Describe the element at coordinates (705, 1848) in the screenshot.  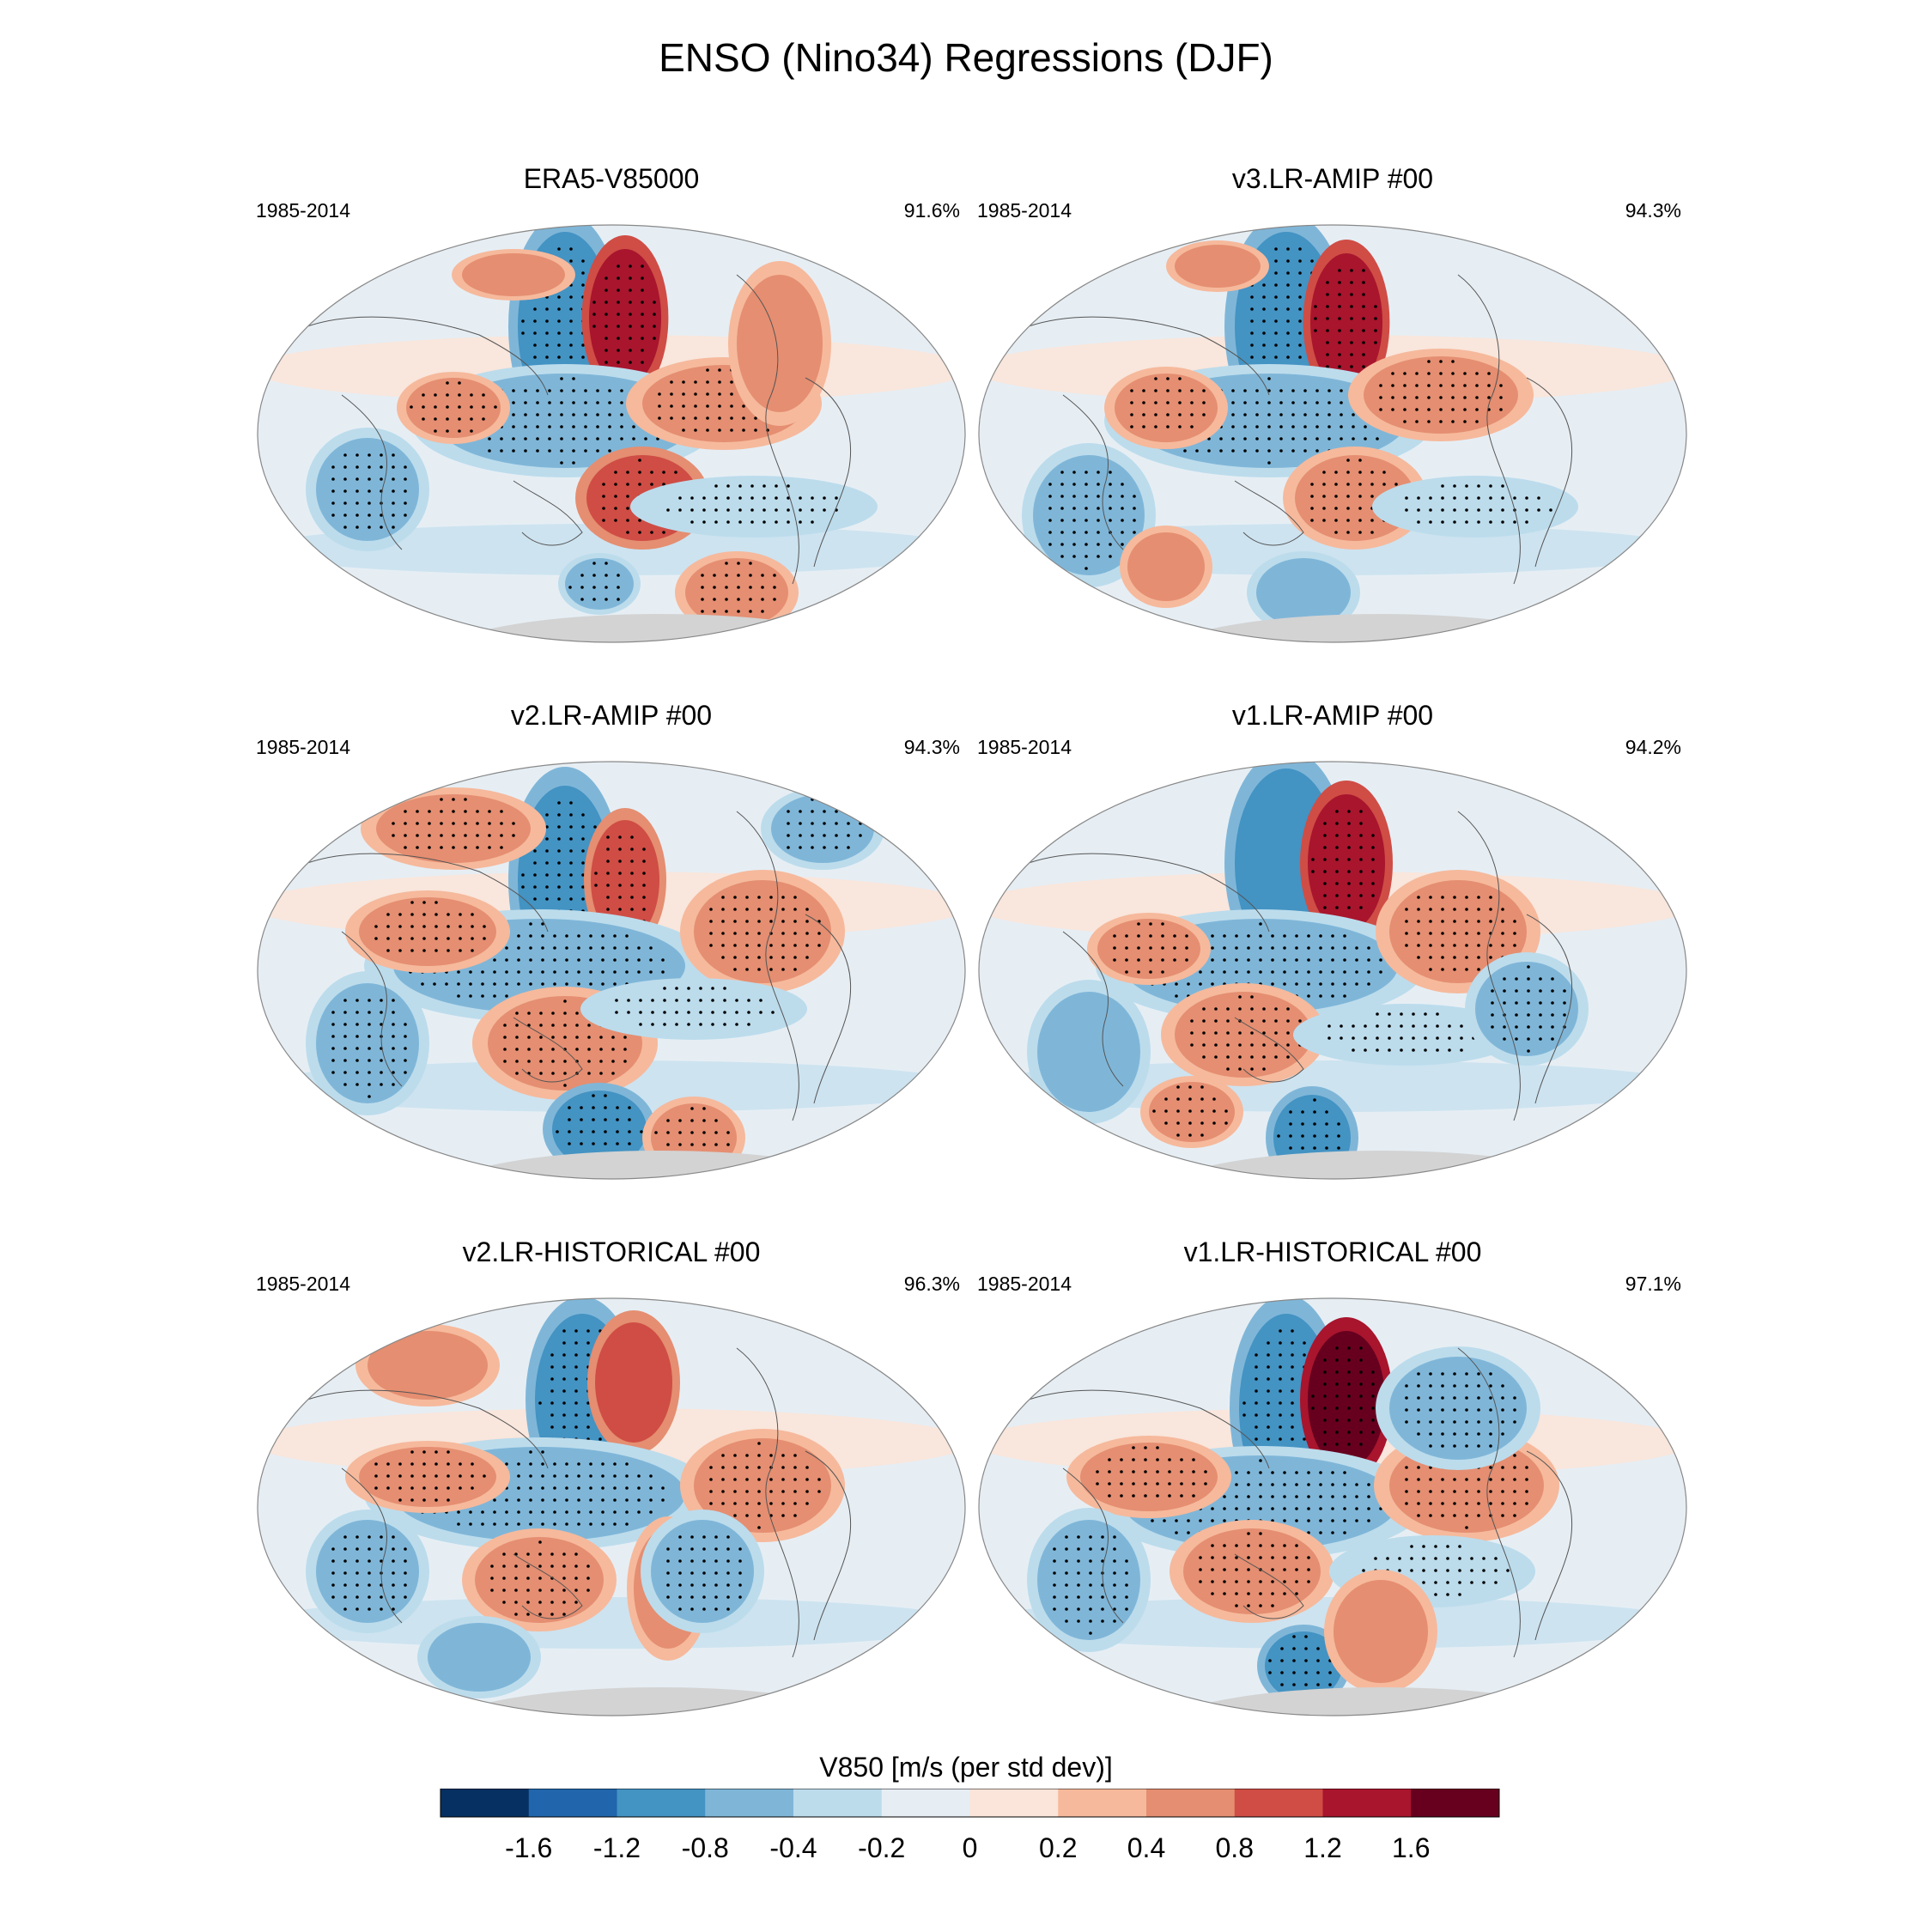
I see `colorbar-tick-label: -0.8` at that location.